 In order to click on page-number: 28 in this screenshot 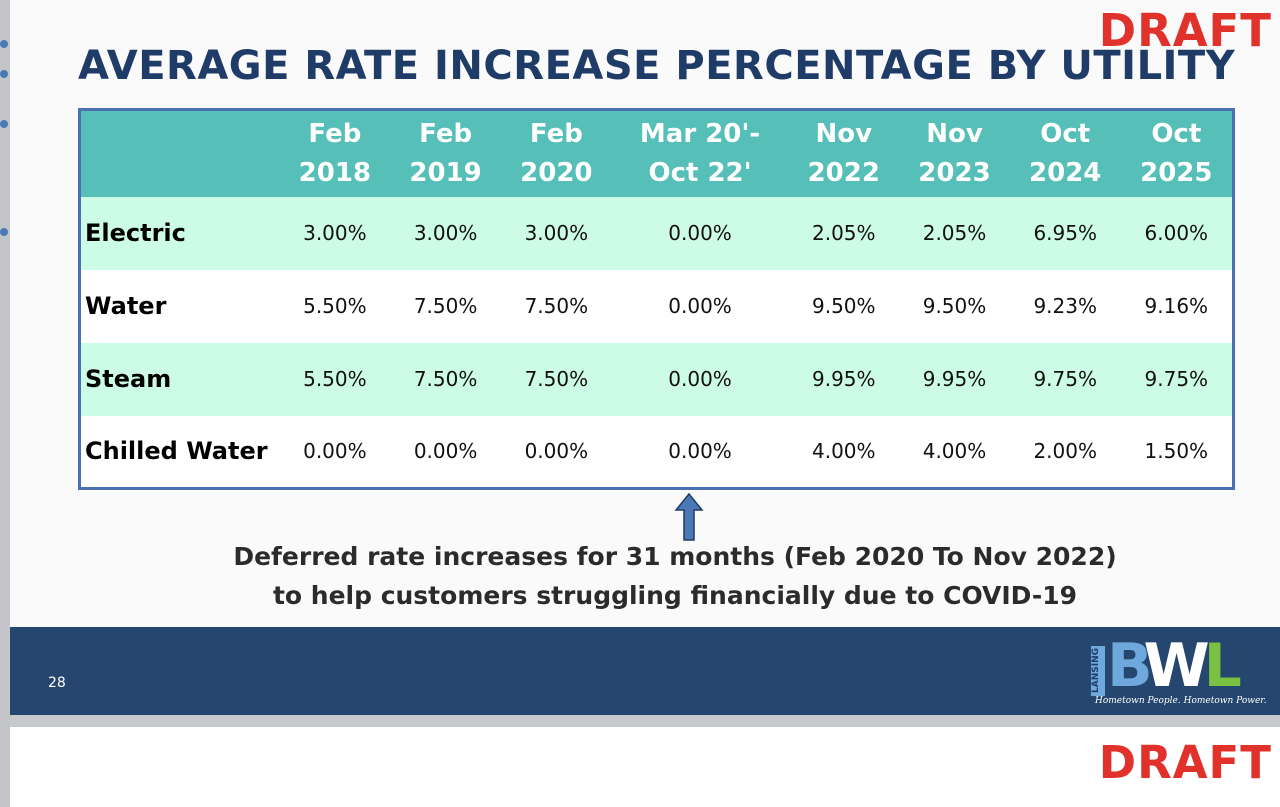, I will do `click(57, 683)`.